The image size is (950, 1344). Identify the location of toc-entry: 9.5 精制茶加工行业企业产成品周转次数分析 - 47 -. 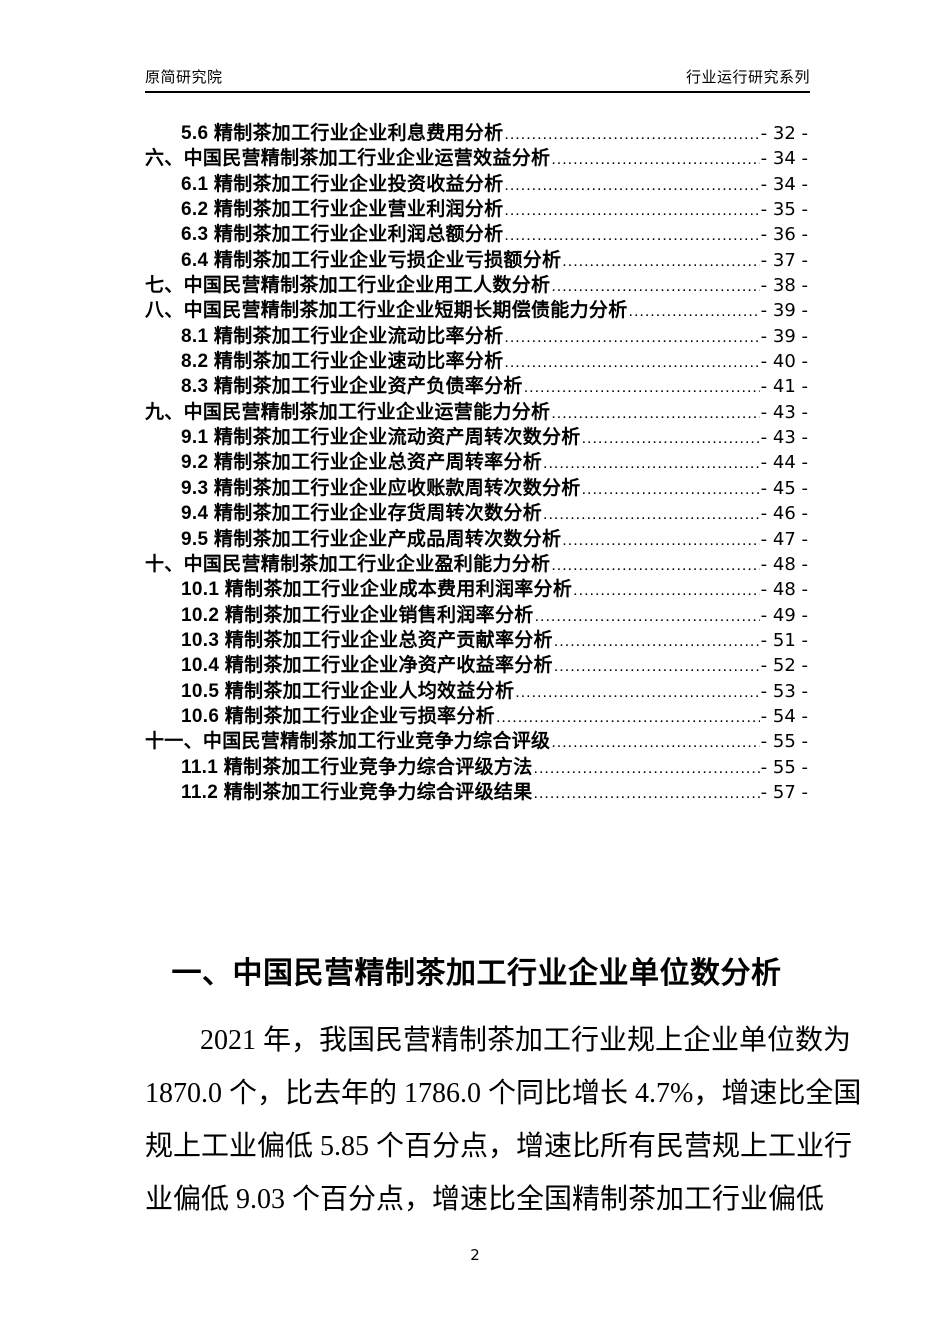
(476, 539).